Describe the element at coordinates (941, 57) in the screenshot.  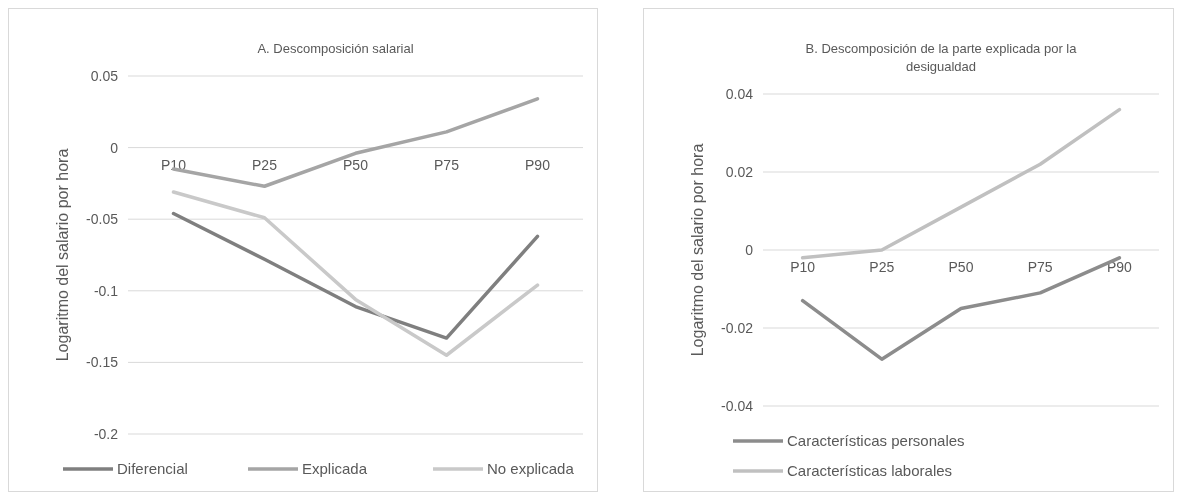
I see `chart-title: B. Descomposición de la parte explicada por la desigualdad` at that location.